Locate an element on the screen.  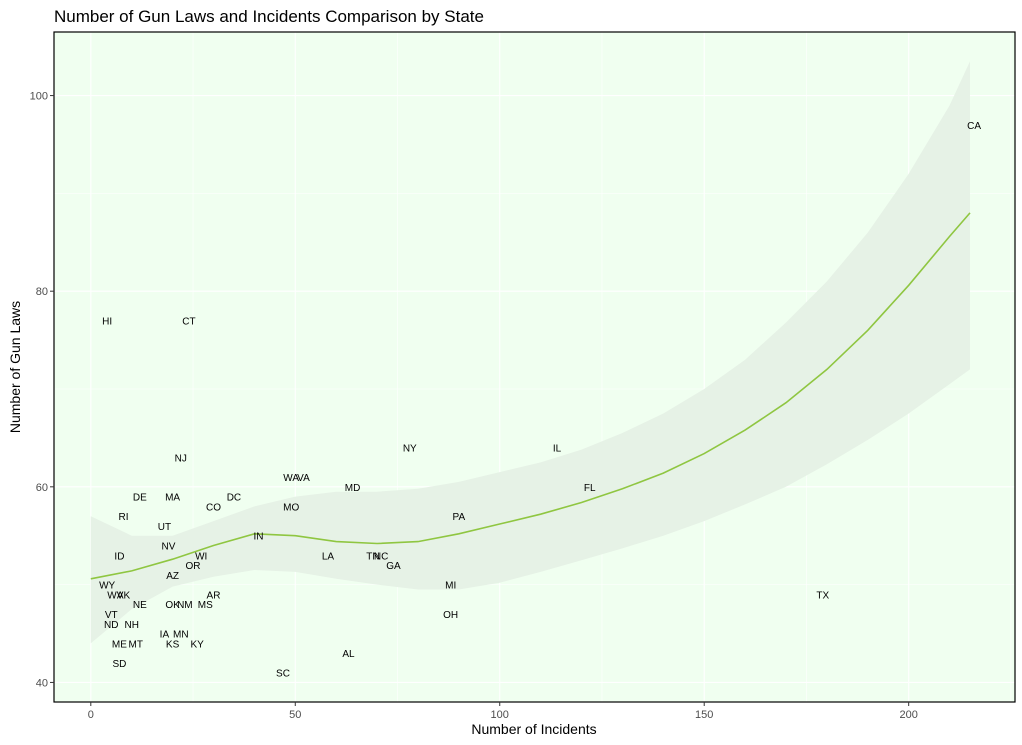
y-tick-label: 60 is located at coordinates (42, 488).